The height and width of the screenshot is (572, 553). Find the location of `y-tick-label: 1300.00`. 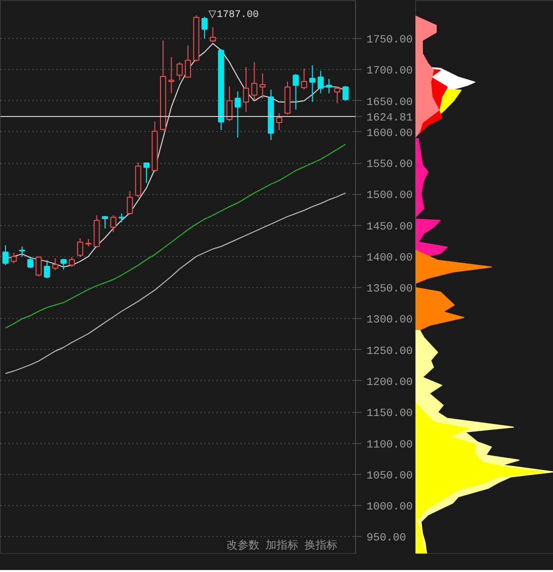

y-tick-label: 1300.00 is located at coordinates (389, 320).